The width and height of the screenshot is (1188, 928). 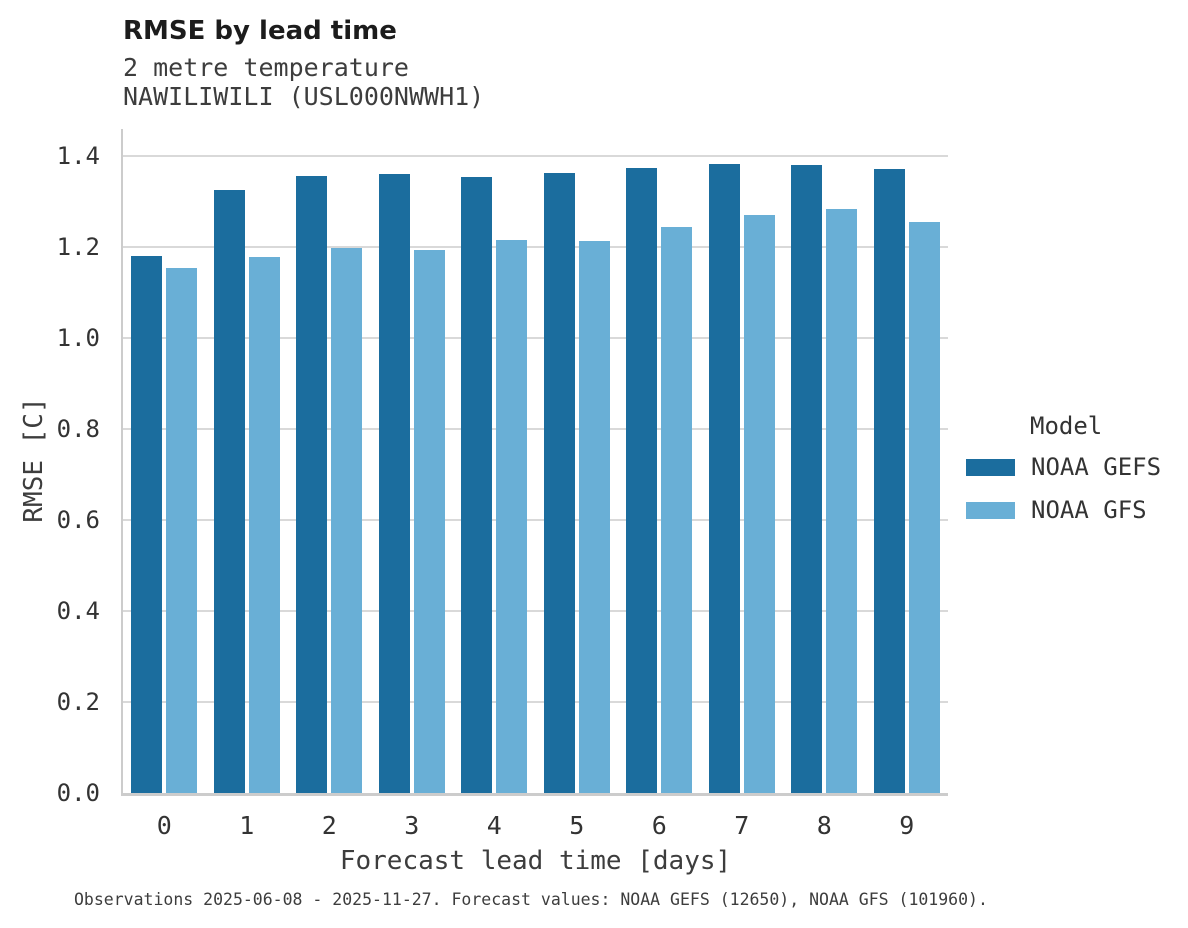 I want to click on gridline-1.4, so click(x=535, y=156).